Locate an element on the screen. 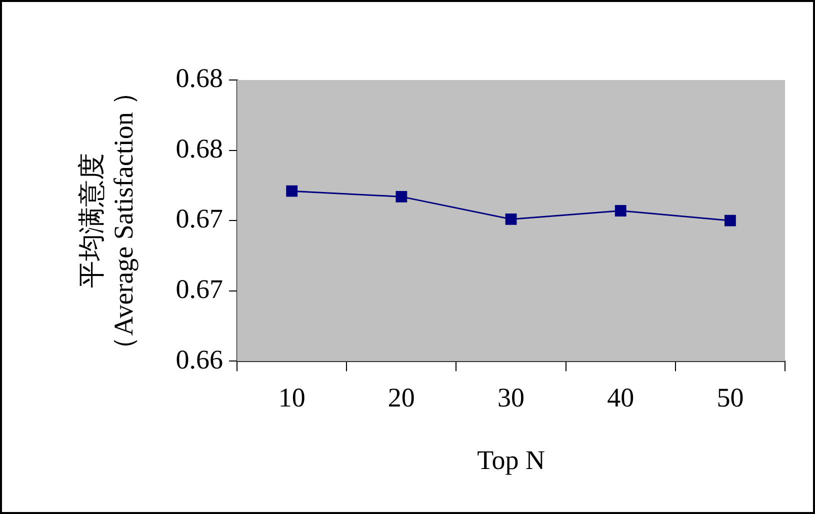  x-tick-label: 30 is located at coordinates (511, 397).